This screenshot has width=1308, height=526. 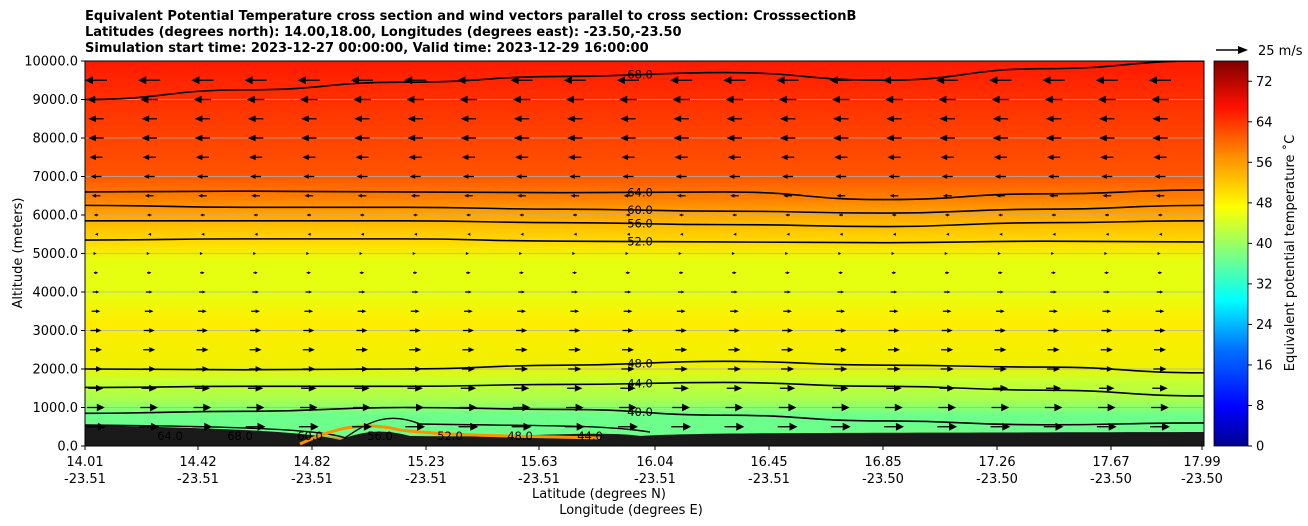 I want to click on x-tick-label-latitude: 16.45, so click(x=768, y=462).